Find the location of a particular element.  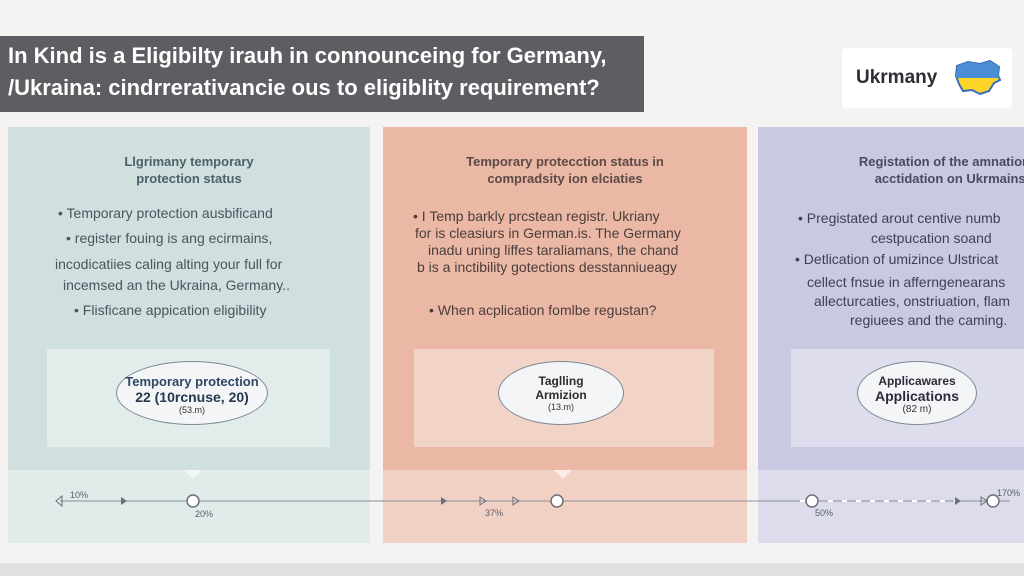

panel-text-line: regiuees and the caming. is located at coordinates (929, 320).